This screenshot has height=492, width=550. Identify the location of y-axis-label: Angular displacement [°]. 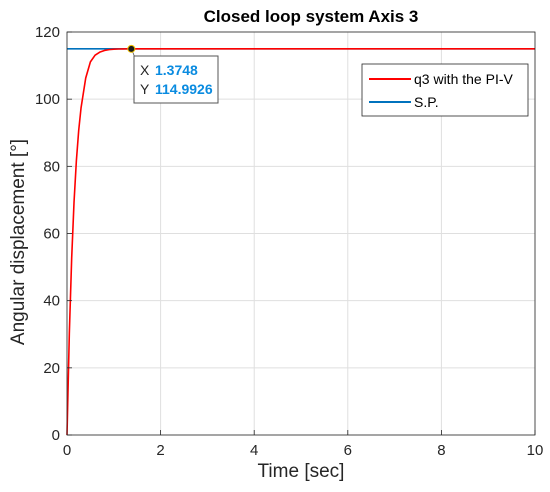
(18, 242).